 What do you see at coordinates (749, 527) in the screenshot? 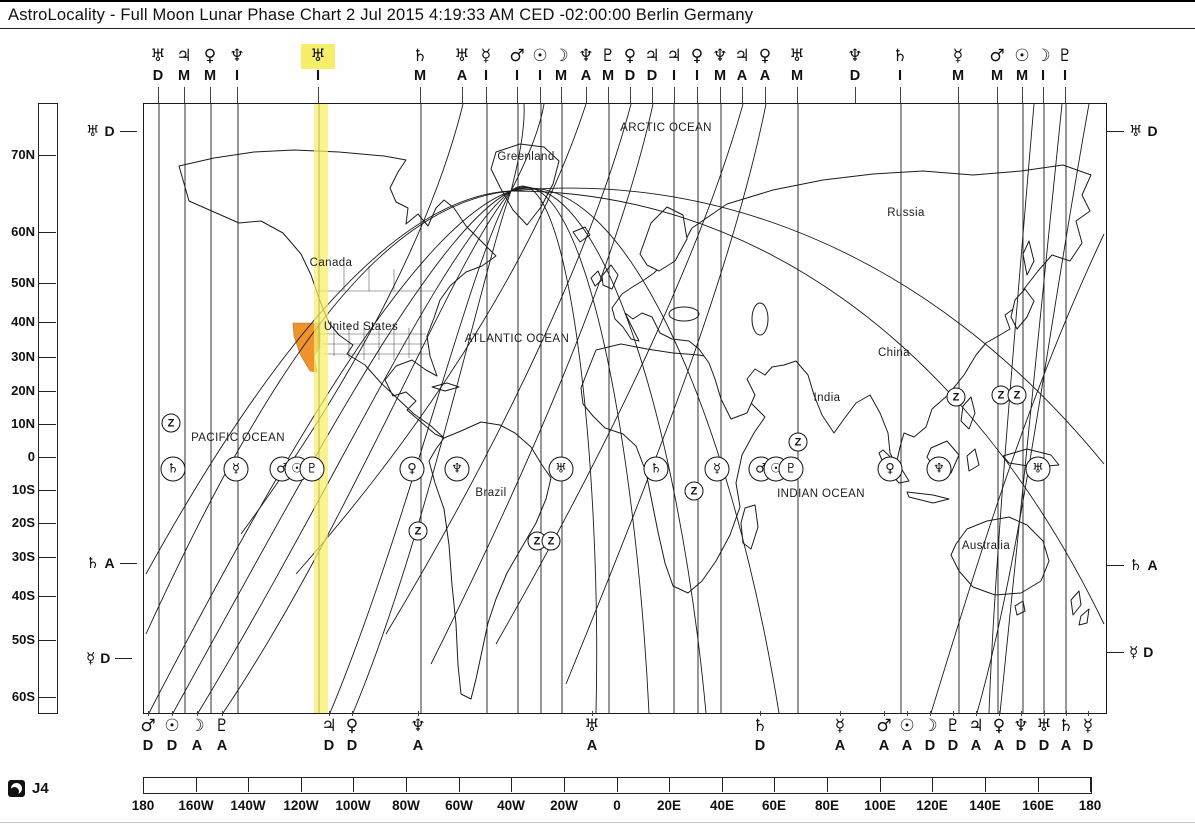
I see `madagascar-outline` at bounding box center [749, 527].